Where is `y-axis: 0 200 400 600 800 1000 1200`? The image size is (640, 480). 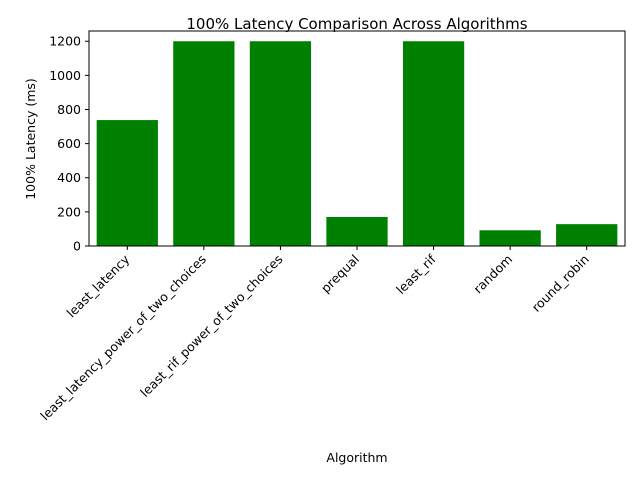 y-axis: 0 200 400 600 800 1000 1200 is located at coordinates (69, 144).